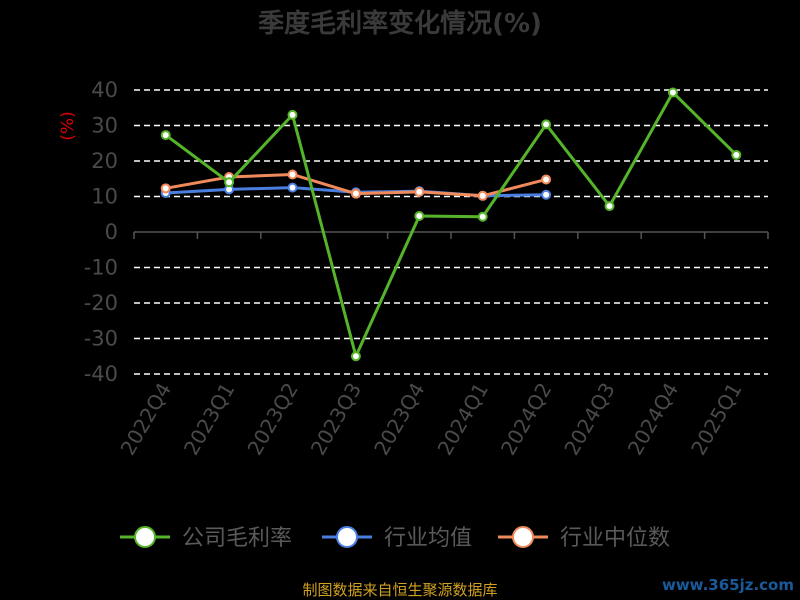 Image resolution: width=800 pixels, height=600 pixels. Describe the element at coordinates (400, 23) in the screenshot. I see `chart-title: 季度毛利率变化情况(%)` at that location.